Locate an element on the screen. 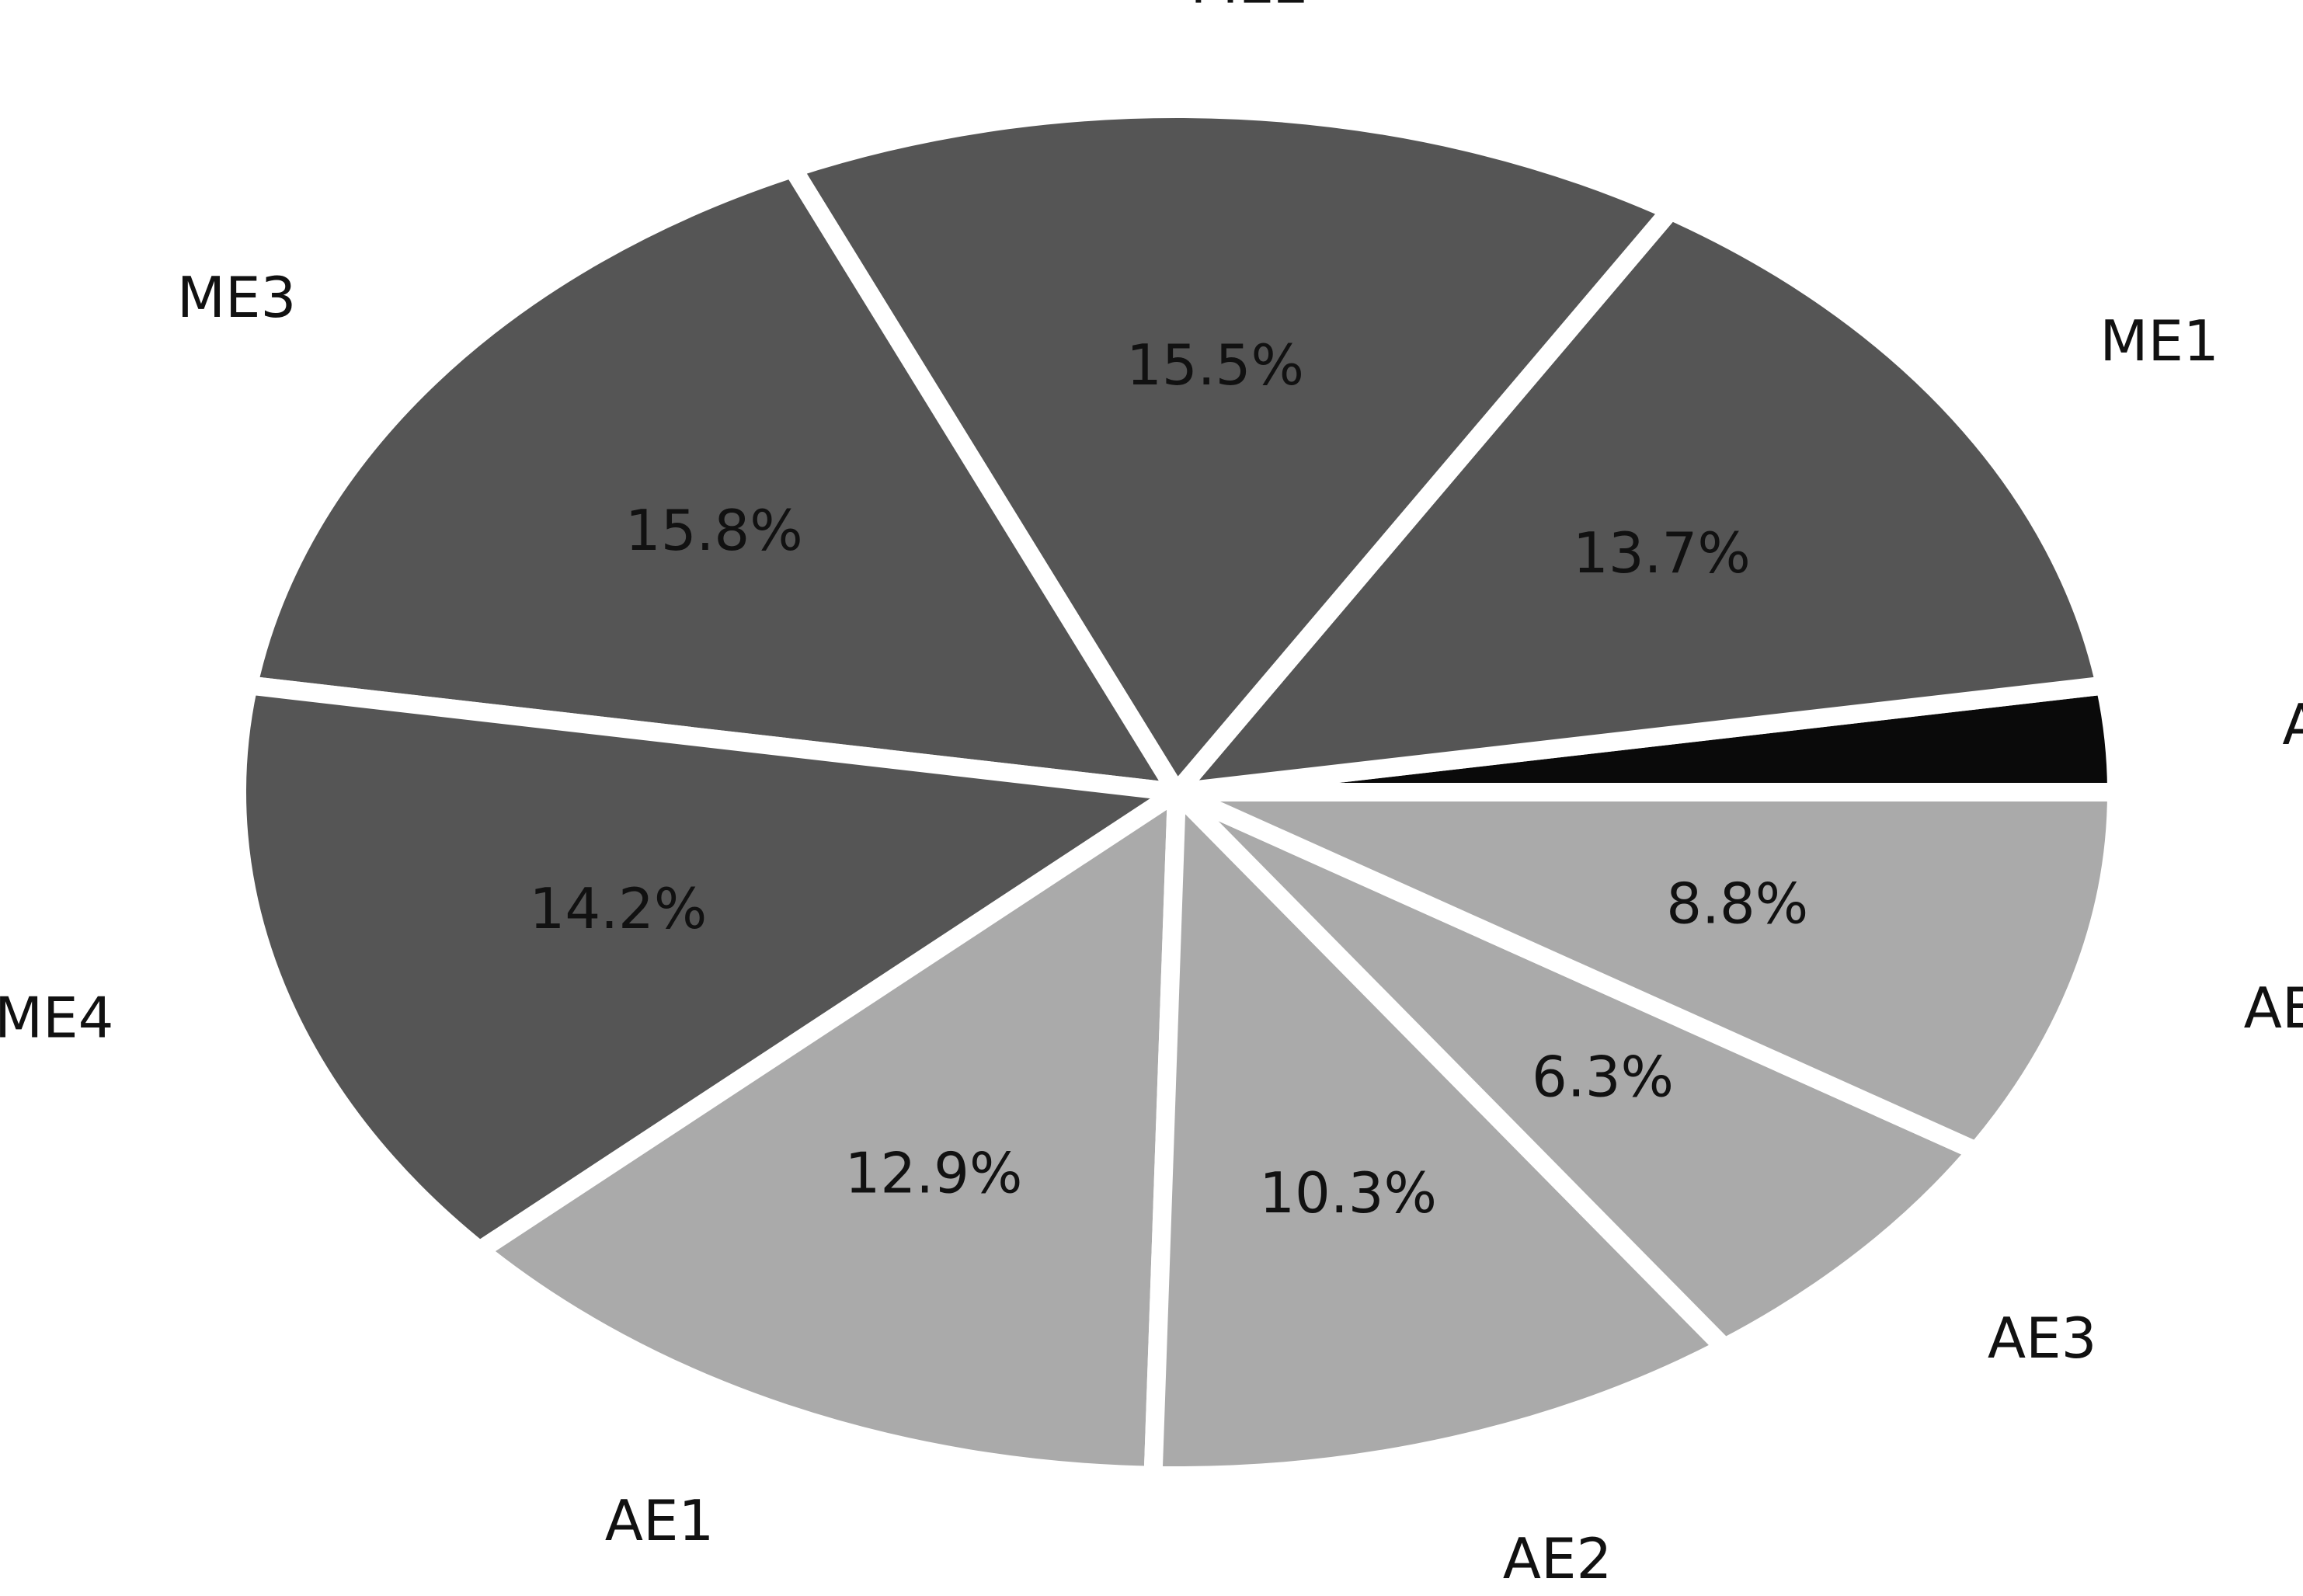  percent-label-me3: 15.8% is located at coordinates (714, 530).